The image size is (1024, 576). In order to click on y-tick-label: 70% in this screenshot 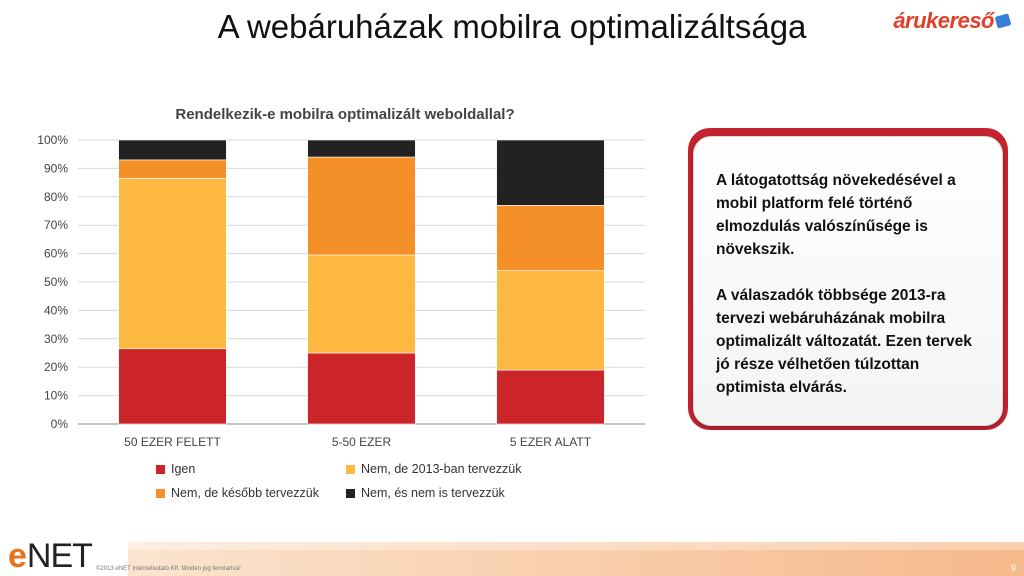, I will do `click(56, 225)`.